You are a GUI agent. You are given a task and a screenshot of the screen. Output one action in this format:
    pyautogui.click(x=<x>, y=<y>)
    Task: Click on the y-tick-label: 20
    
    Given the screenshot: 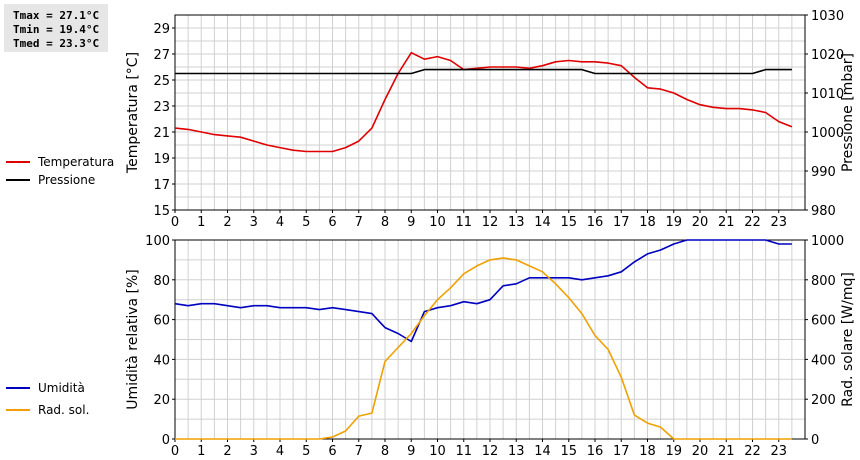 What is the action you would take?
    pyautogui.click(x=161, y=400)
    